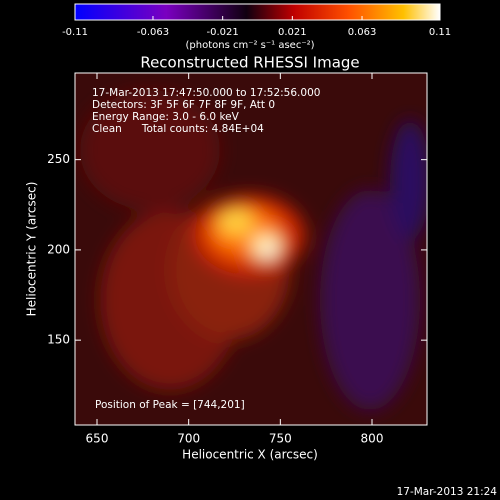 The width and height of the screenshot is (500, 500). Describe the element at coordinates (97, 439) in the screenshot. I see `x-tick-label: 650` at that location.